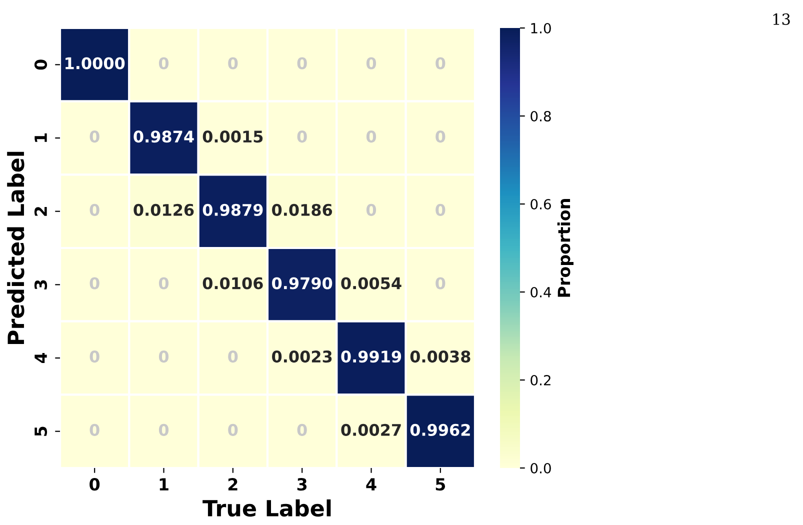  What do you see at coordinates (164, 210) in the screenshot?
I see `data-label: 0.0126` at bounding box center [164, 210].